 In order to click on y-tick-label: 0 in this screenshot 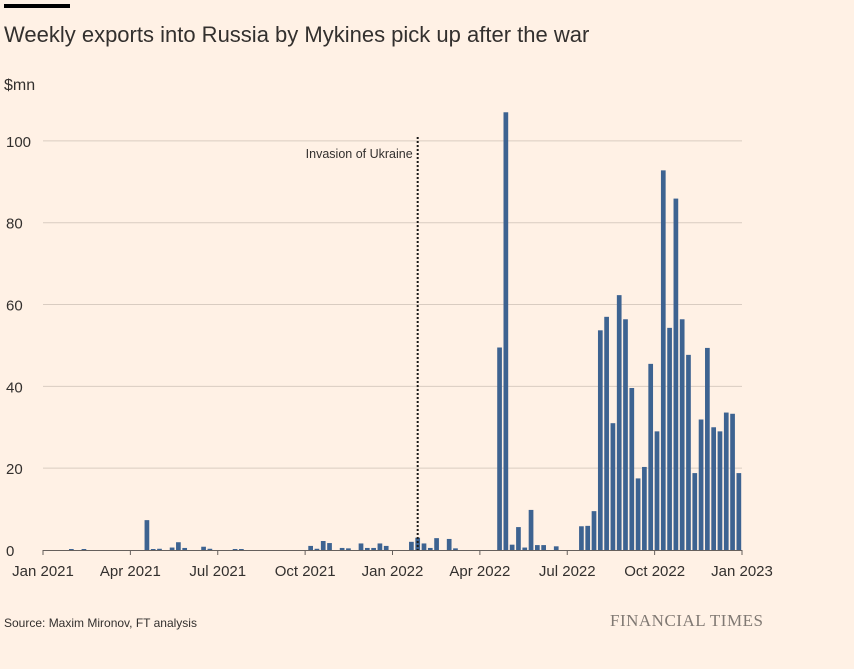, I will do `click(10, 551)`.